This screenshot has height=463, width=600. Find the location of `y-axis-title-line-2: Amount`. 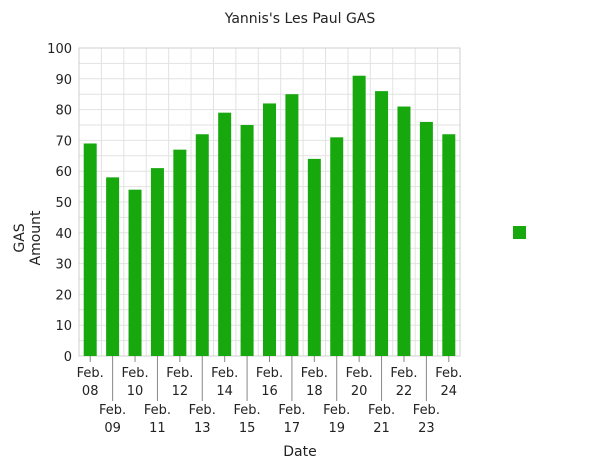

y-axis-title-line-2: Amount is located at coordinates (36, 238).